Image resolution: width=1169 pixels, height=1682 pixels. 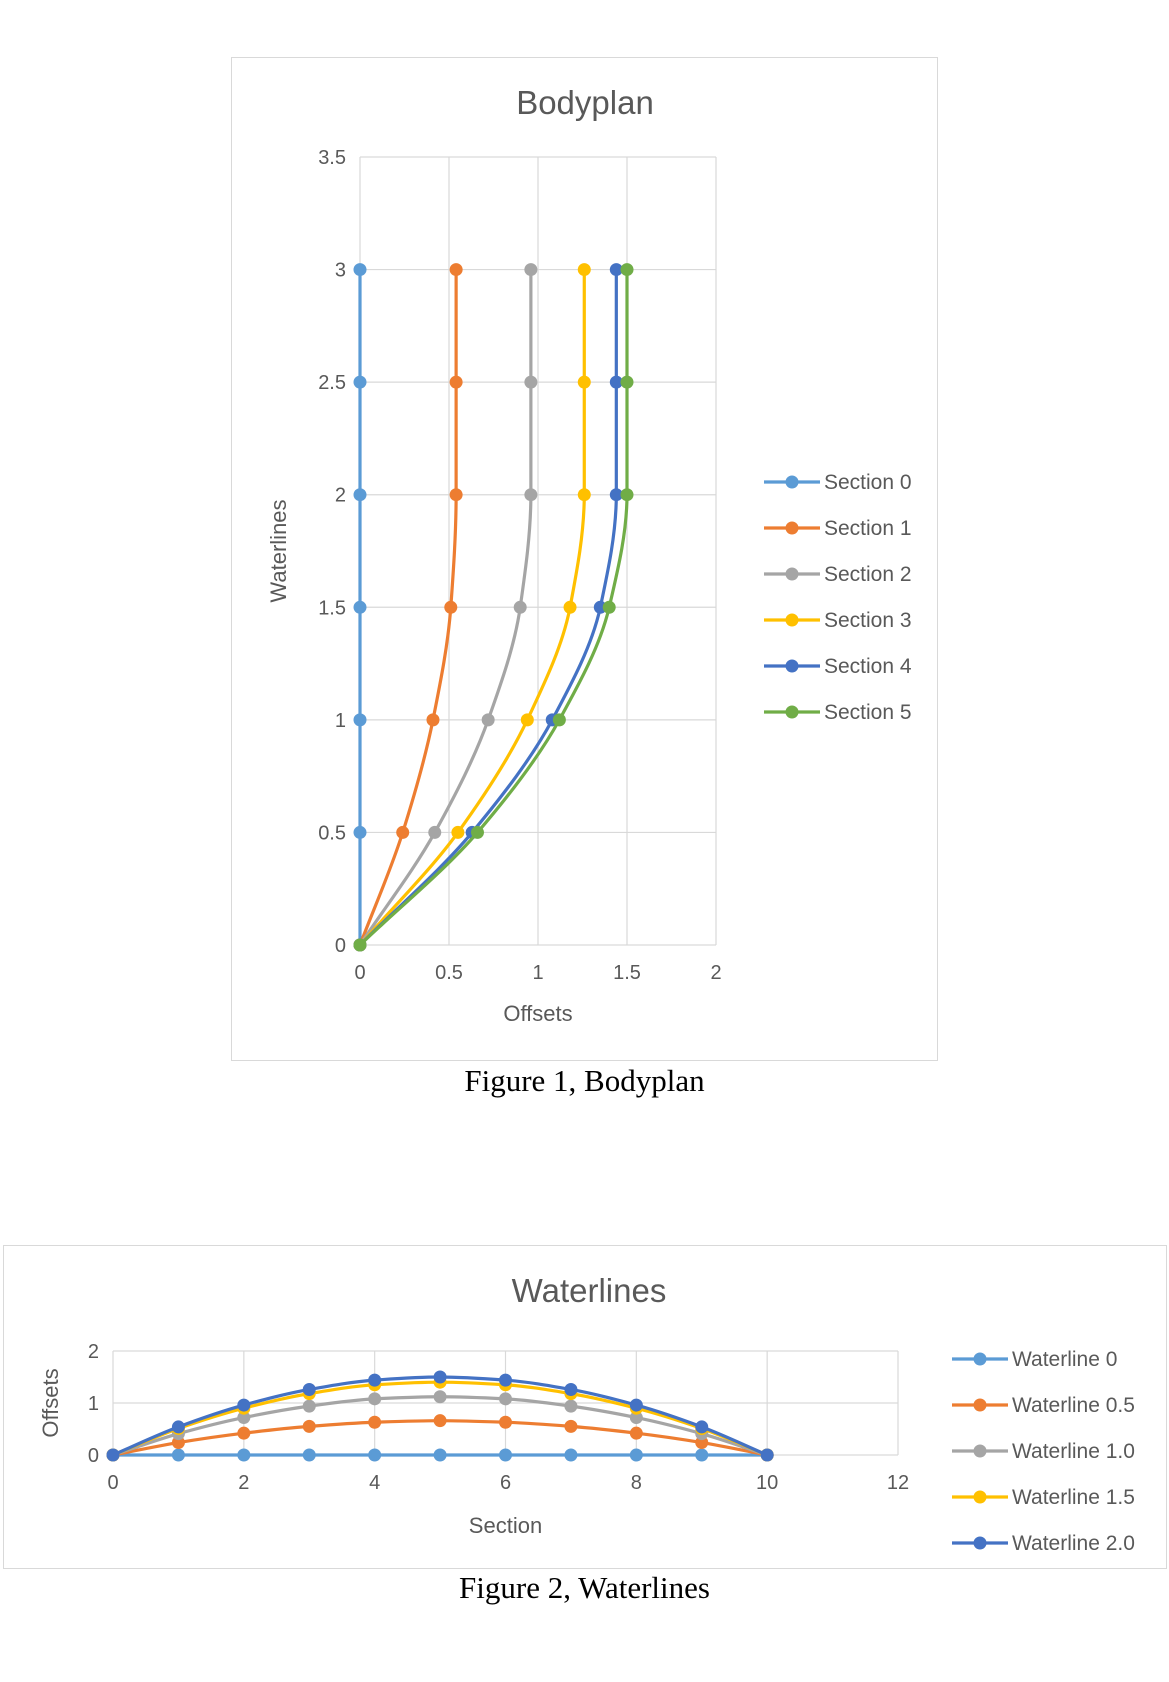 What do you see at coordinates (868, 620) in the screenshot?
I see `bodyplan-legend-label: Section 3` at bounding box center [868, 620].